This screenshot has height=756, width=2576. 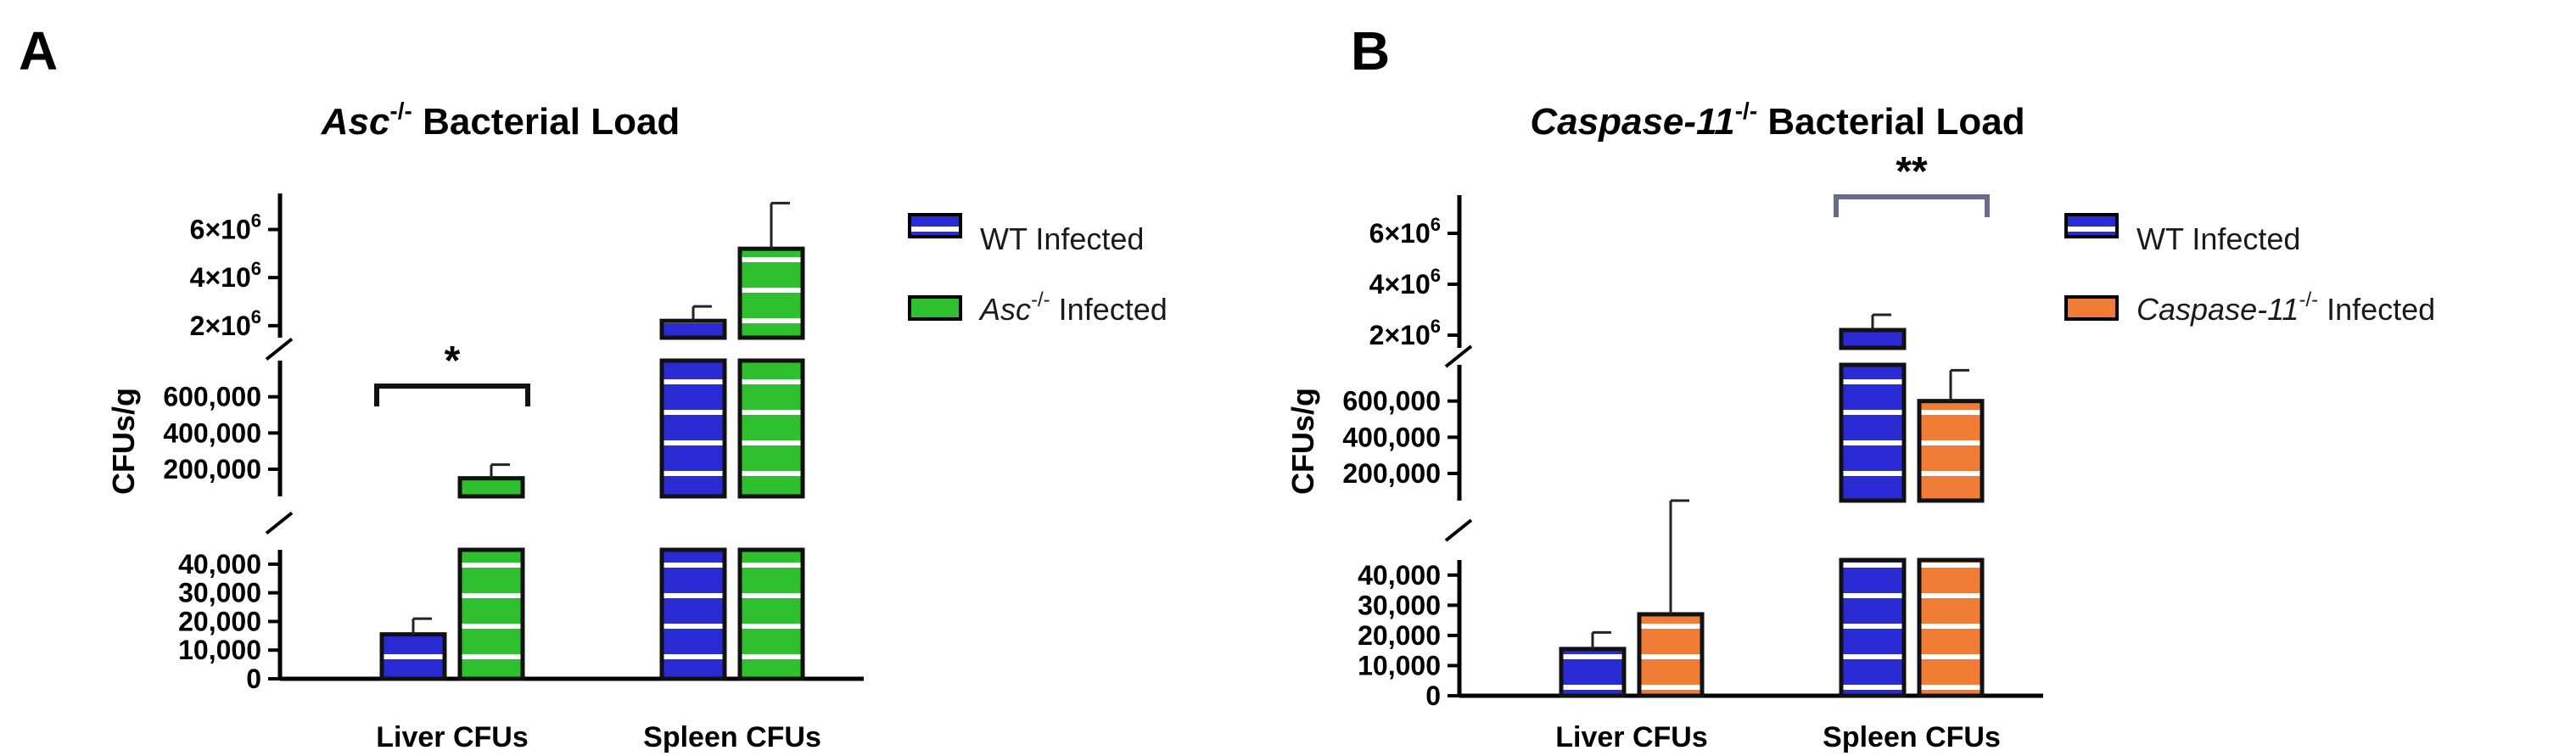 What do you see at coordinates (1370, 51) in the screenshot?
I see `panel-letter-b: B` at bounding box center [1370, 51].